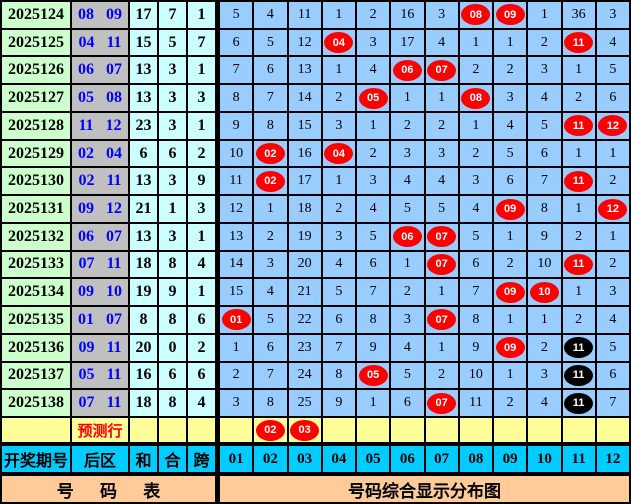 The width and height of the screenshot is (631, 504). I want to click on black-ball-marker: 11, so click(579, 403).